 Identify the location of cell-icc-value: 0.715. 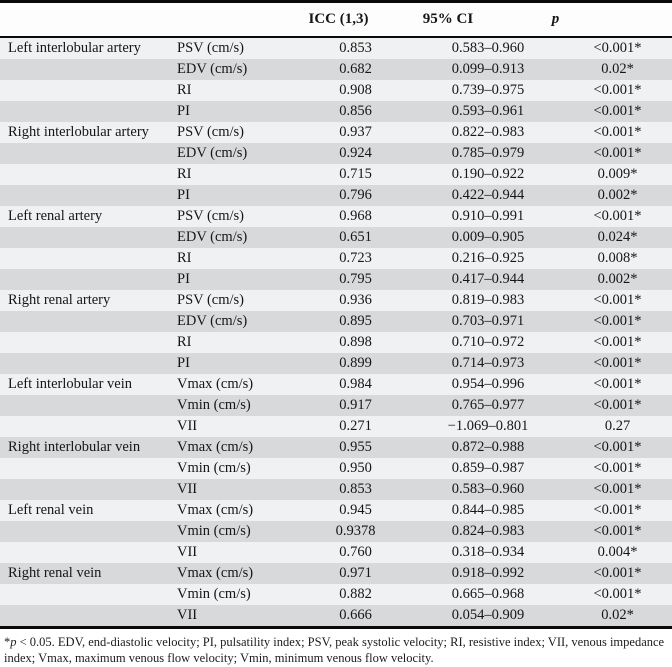
(355, 174).